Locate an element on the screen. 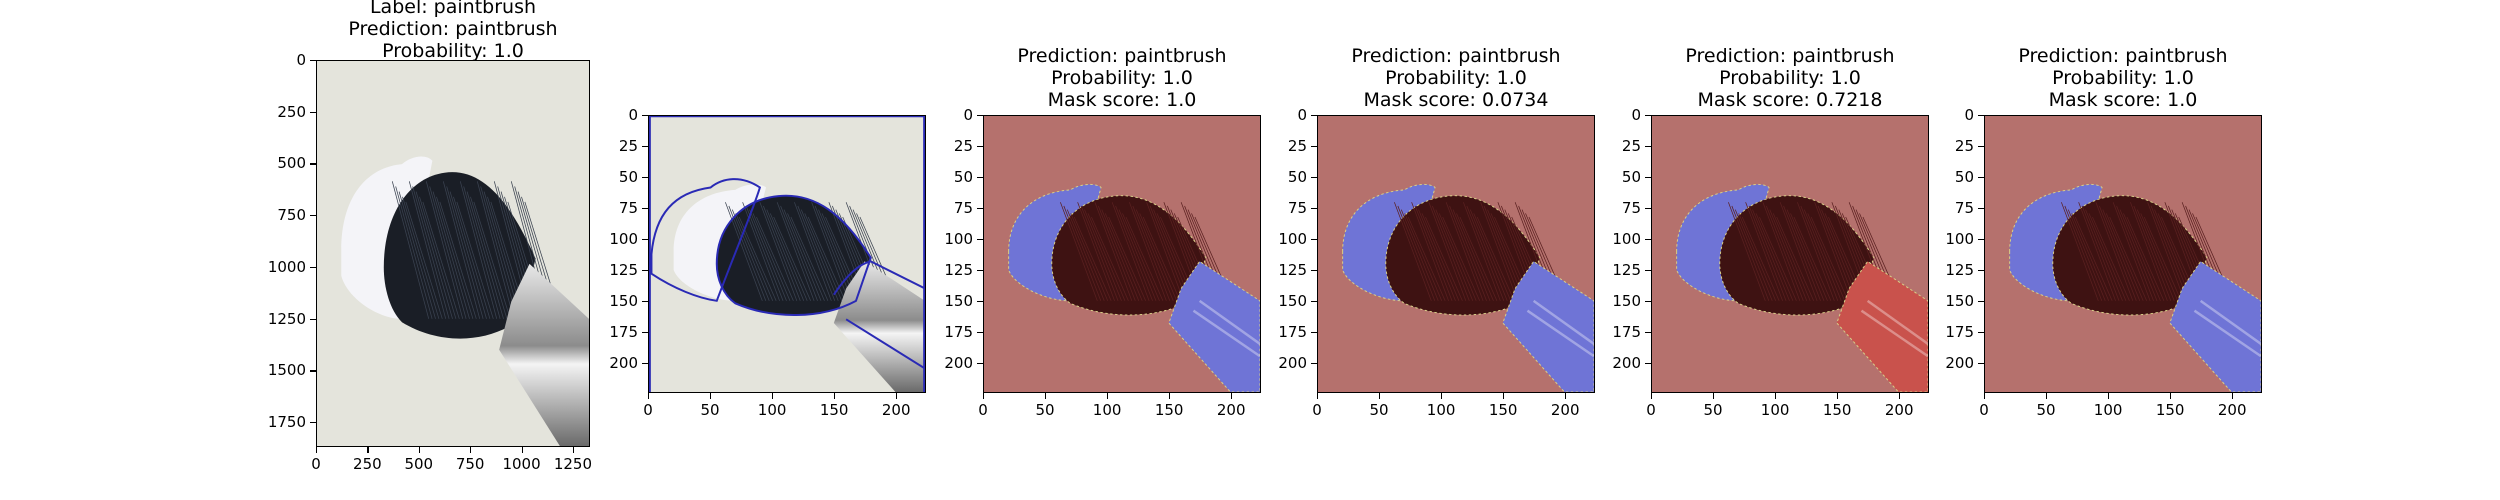 The image size is (2500, 500). plot-contours is located at coordinates (787, 254).